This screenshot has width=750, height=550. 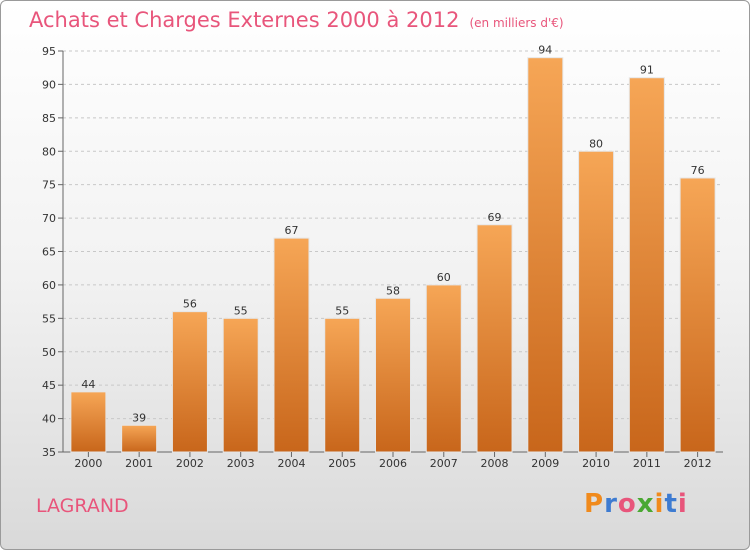 What do you see at coordinates (698, 170) in the screenshot?
I see `data-label: 76` at bounding box center [698, 170].